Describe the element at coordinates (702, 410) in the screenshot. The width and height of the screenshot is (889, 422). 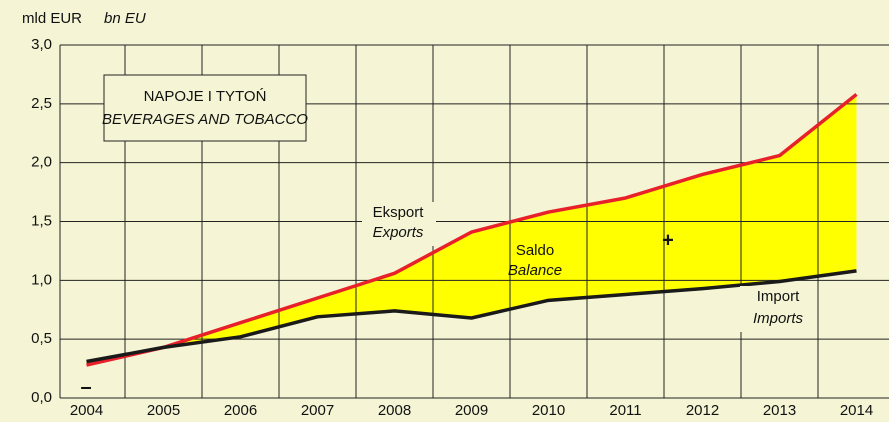
I see `x-tick-label: 2012` at that location.